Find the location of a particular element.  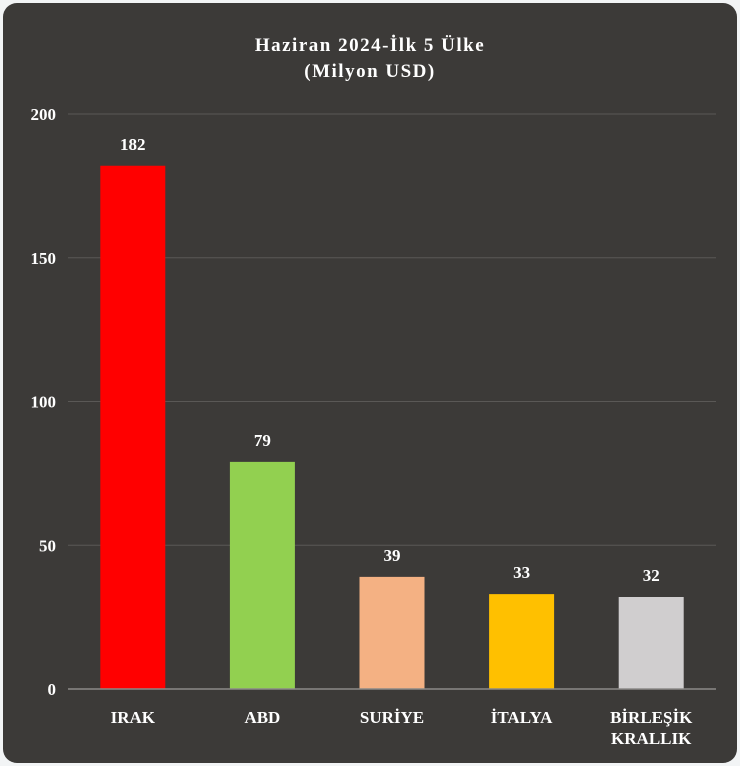

x-tick-label: IRAK is located at coordinates (133, 717).